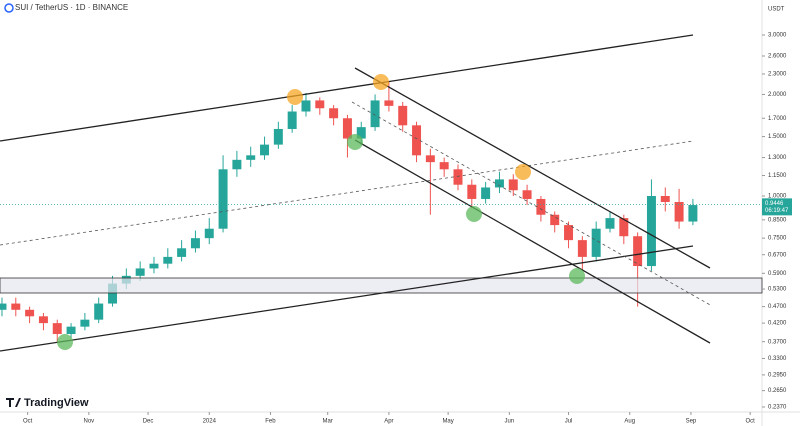 This screenshot has width=800, height=426. What do you see at coordinates (777, 342) in the screenshot?
I see `y-tick-label: 0.3700` at bounding box center [777, 342].